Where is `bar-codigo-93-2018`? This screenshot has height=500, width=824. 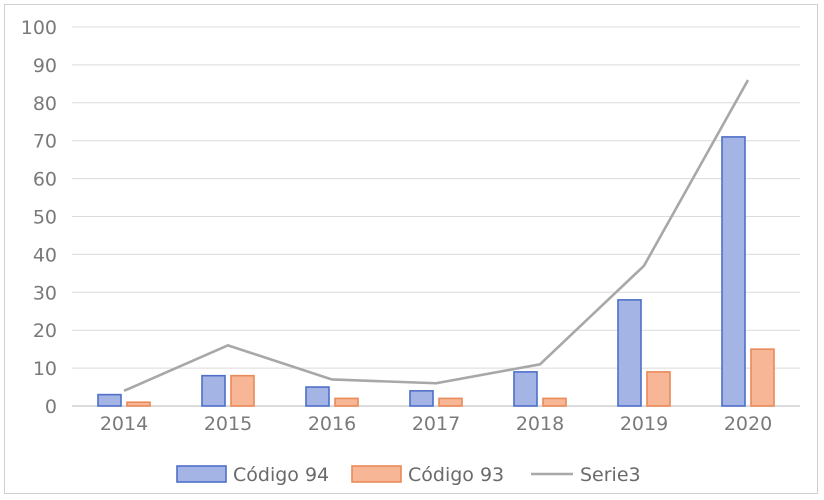 bar-codigo-93-2018 is located at coordinates (554, 402).